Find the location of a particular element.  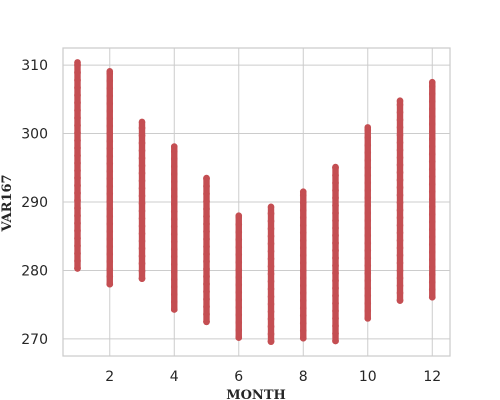

y-tick-label: 290 is located at coordinates (34, 203).